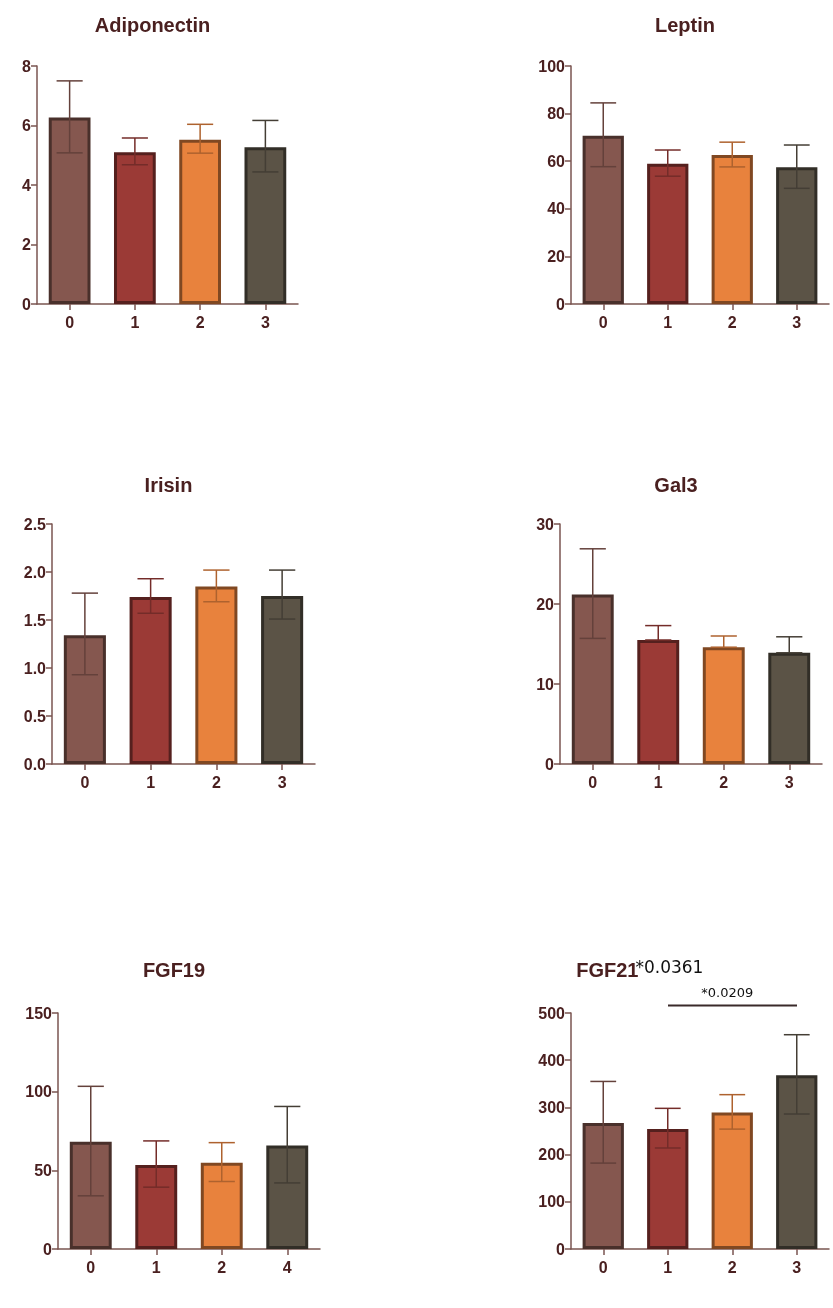  Describe the element at coordinates (27, 185) in the screenshot. I see `y-tick-label: 4` at that location.